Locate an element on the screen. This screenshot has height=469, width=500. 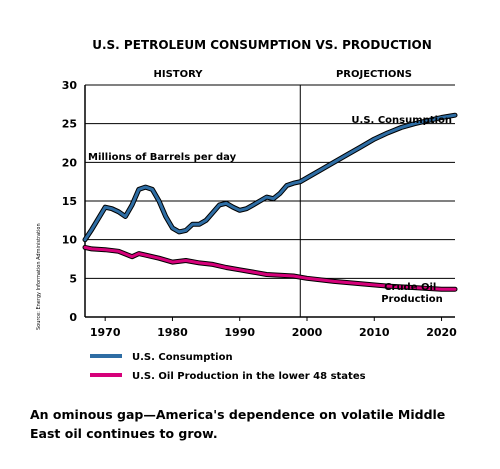
y-tick-label: 25 is located at coordinates (69, 124).